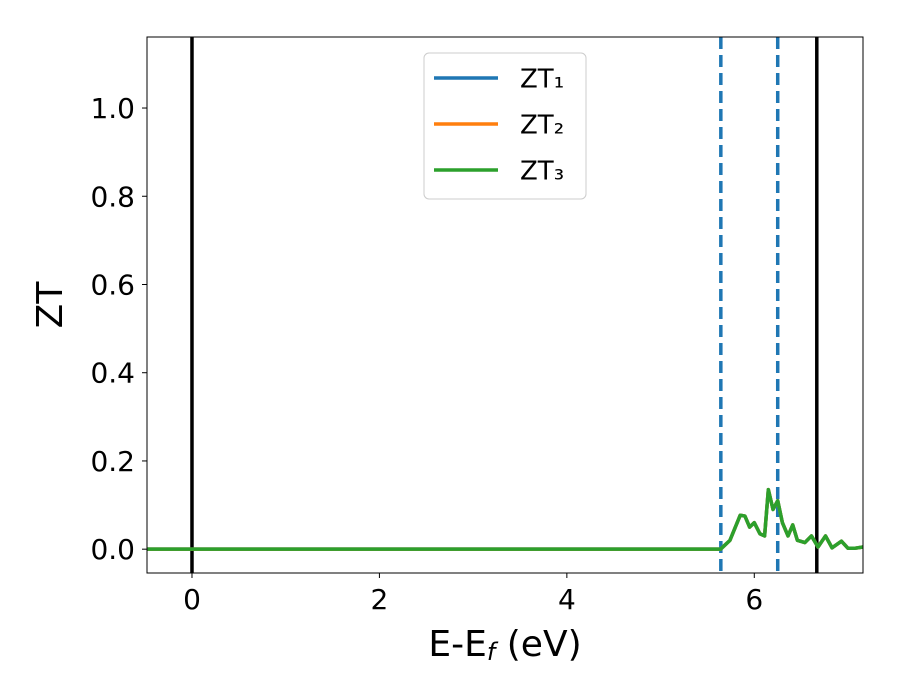 The image size is (900, 700). What do you see at coordinates (542, 172) in the screenshot?
I see `legend-label: ZT₃` at bounding box center [542, 172].